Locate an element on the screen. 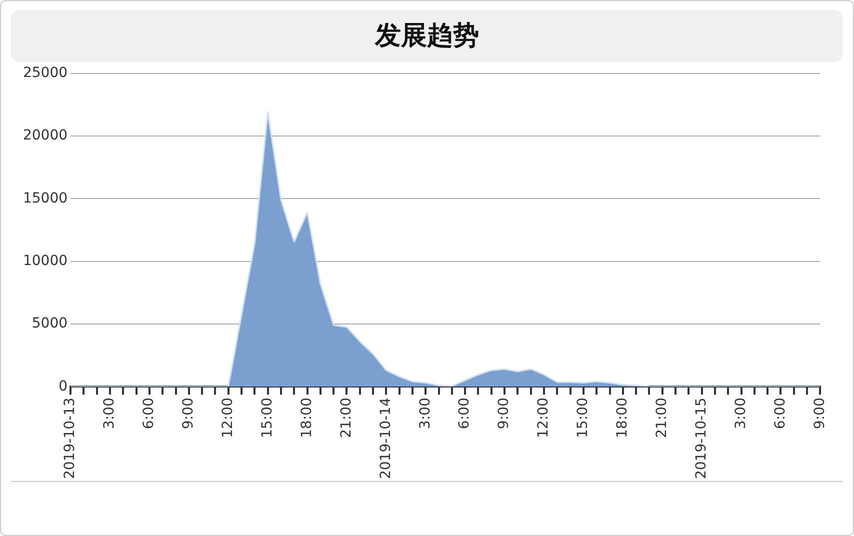 This screenshot has height=536, width=854. y-tick-label: 25000 is located at coordinates (45, 73).